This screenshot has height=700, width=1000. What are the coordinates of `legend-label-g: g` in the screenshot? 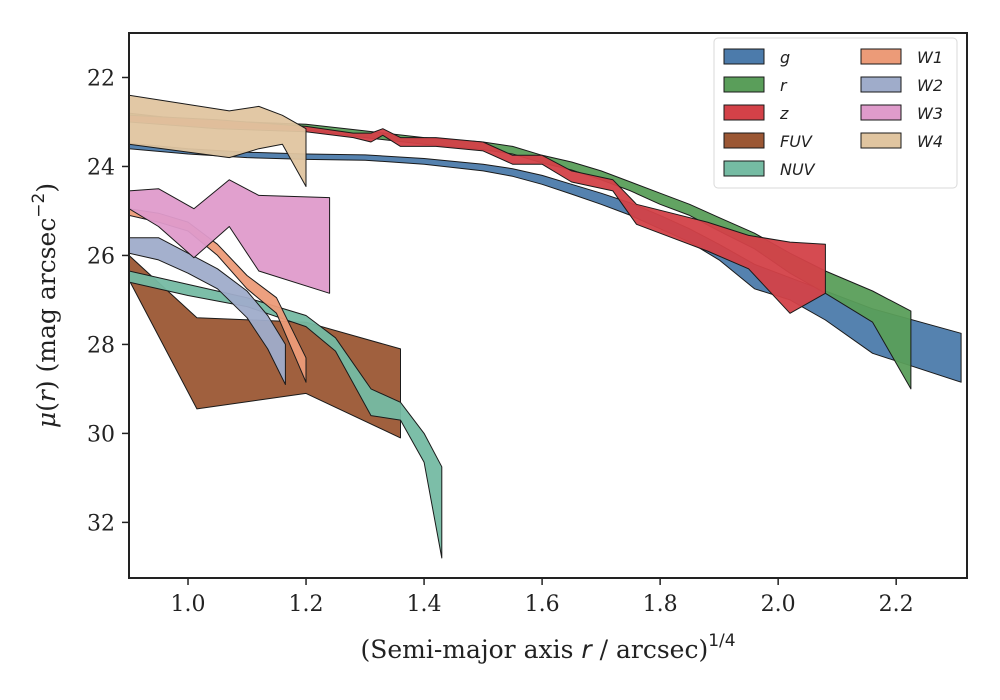 It's located at (785, 57).